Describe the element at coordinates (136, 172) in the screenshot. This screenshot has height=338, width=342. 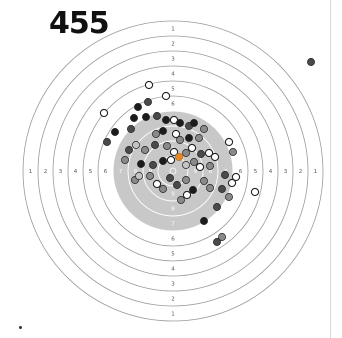
I see `ring-number-8-left: 8` at that location.